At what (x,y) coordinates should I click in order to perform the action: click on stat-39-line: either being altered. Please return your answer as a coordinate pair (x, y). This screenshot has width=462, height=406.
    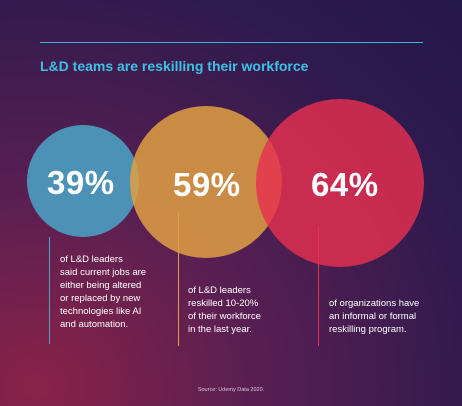
    Looking at the image, I should click on (101, 285).